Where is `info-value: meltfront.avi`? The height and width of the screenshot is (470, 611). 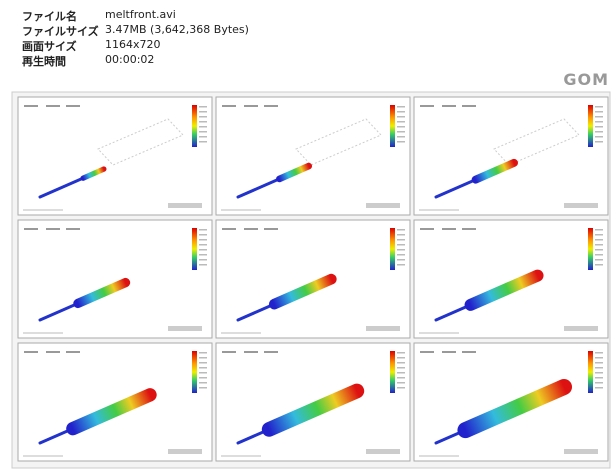
info-value: meltfront.avi is located at coordinates (140, 14).